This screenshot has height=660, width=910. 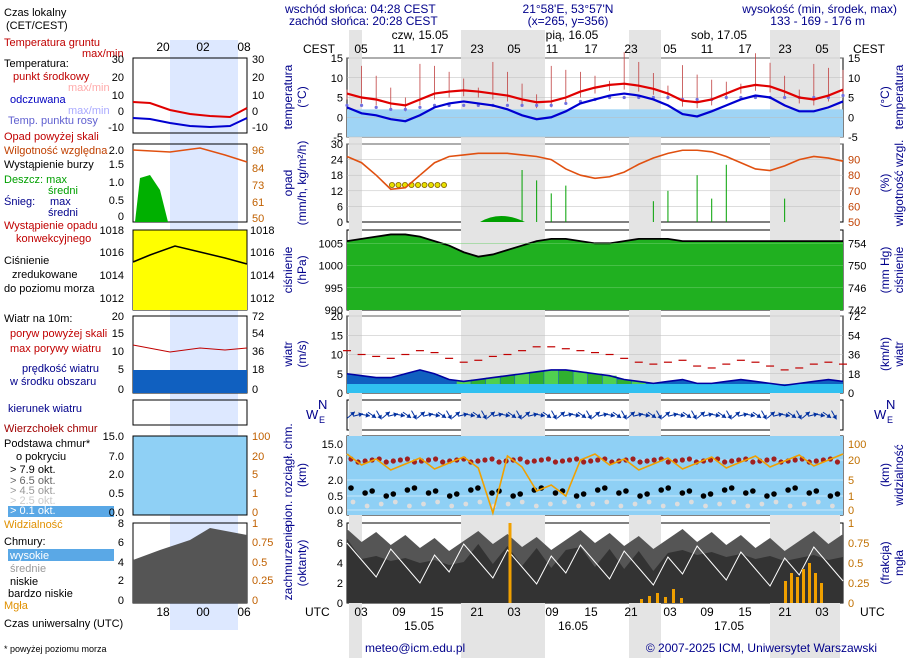 What do you see at coordinates (244, 612) in the screenshot?
I see `legend-hour-label: 06` at bounding box center [244, 612].